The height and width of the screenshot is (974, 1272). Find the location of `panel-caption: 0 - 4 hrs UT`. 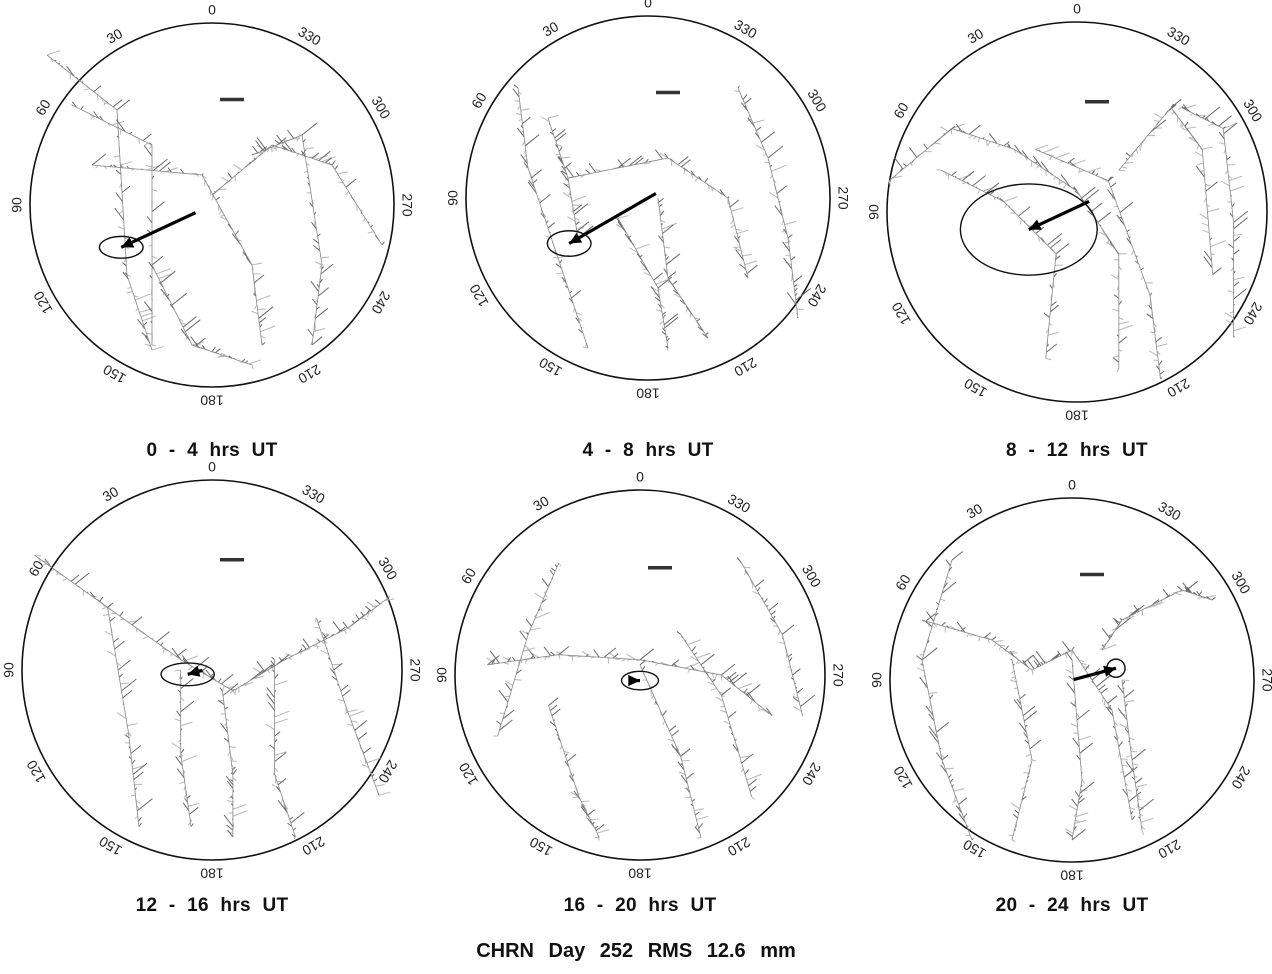

panel-caption: 0 - 4 hrs UT is located at coordinates (212, 450).